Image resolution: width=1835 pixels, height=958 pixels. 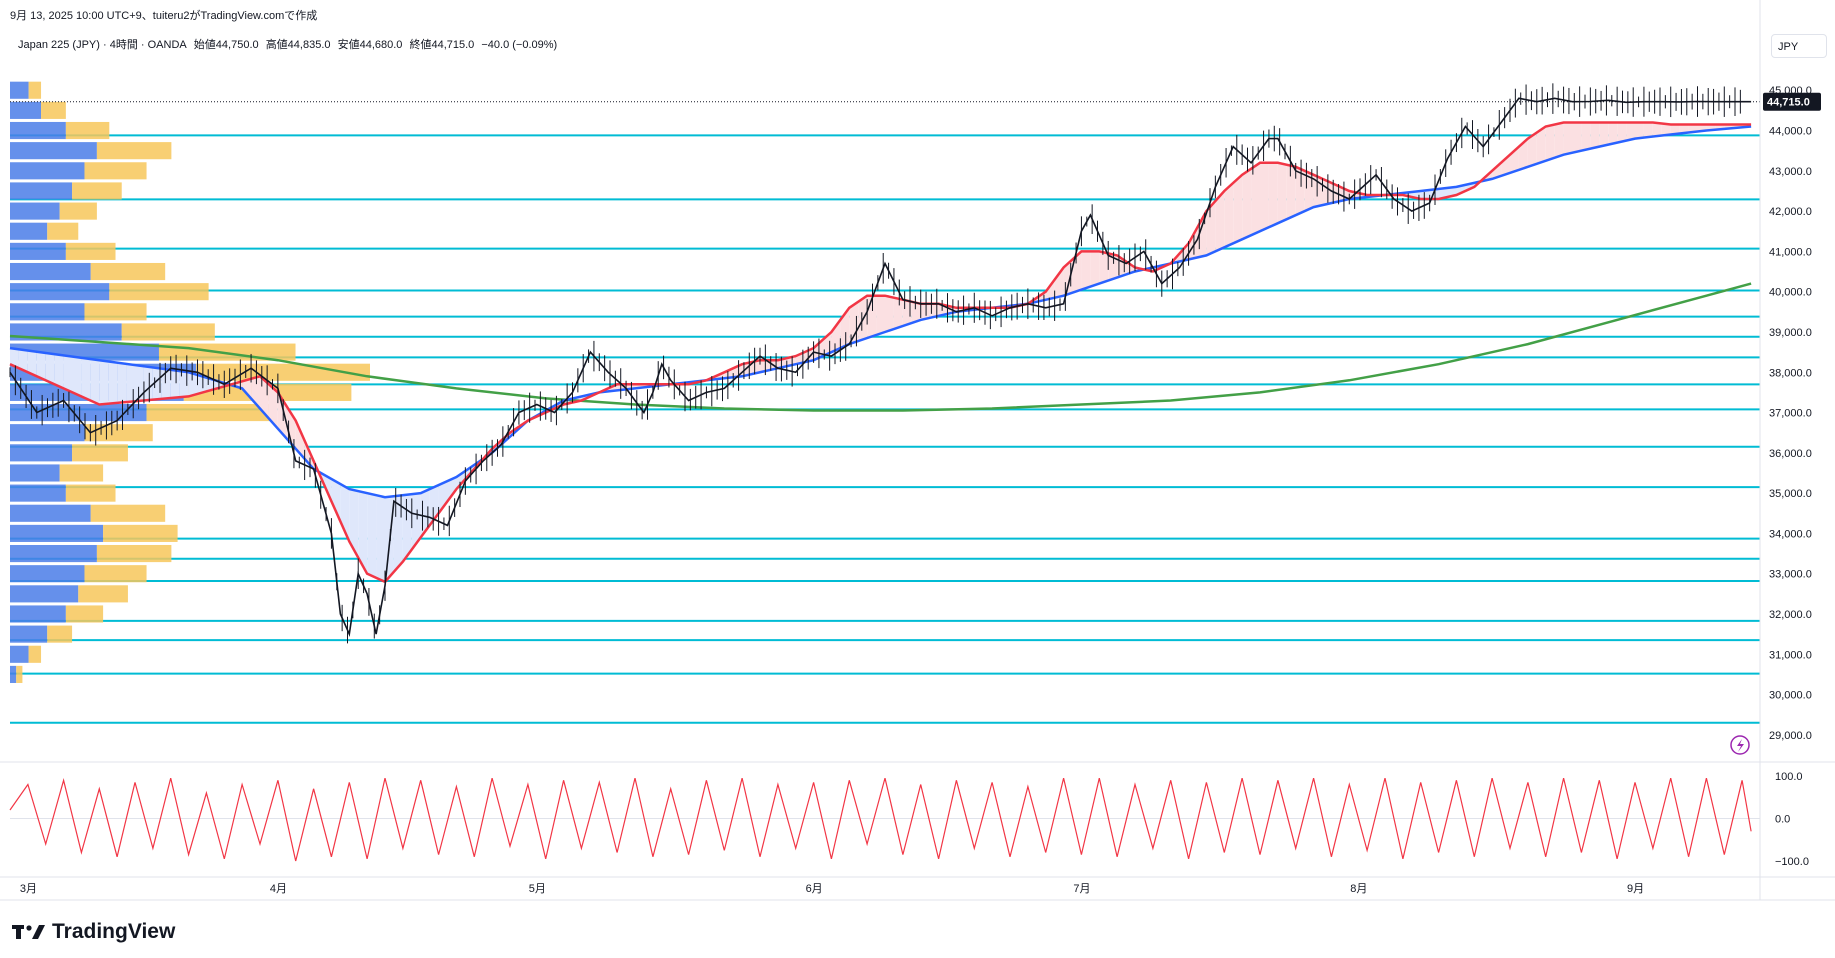 What do you see at coordinates (519, 45) in the screenshot?
I see `change-value: −40.0 (−0.09%)` at bounding box center [519, 45].